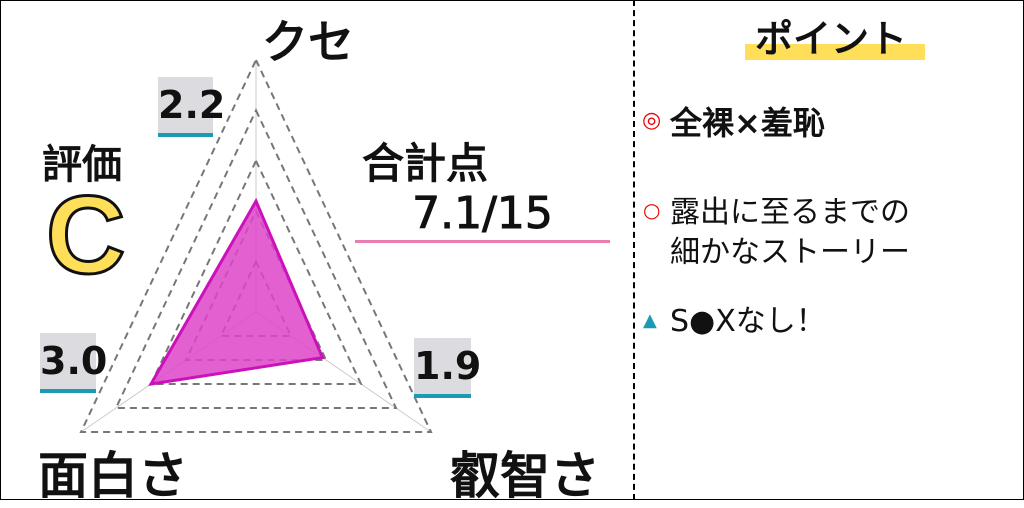 This screenshot has width=1024, height=508. What do you see at coordinates (482, 215) in the screenshot?
I see `total-value: 7.1/15` at bounding box center [482, 215].